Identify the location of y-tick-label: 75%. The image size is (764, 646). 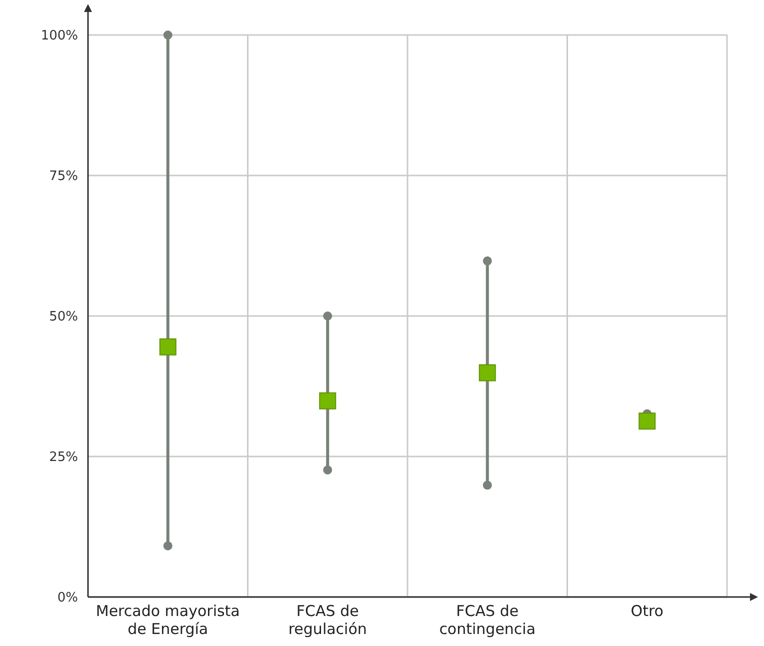
(63, 176).